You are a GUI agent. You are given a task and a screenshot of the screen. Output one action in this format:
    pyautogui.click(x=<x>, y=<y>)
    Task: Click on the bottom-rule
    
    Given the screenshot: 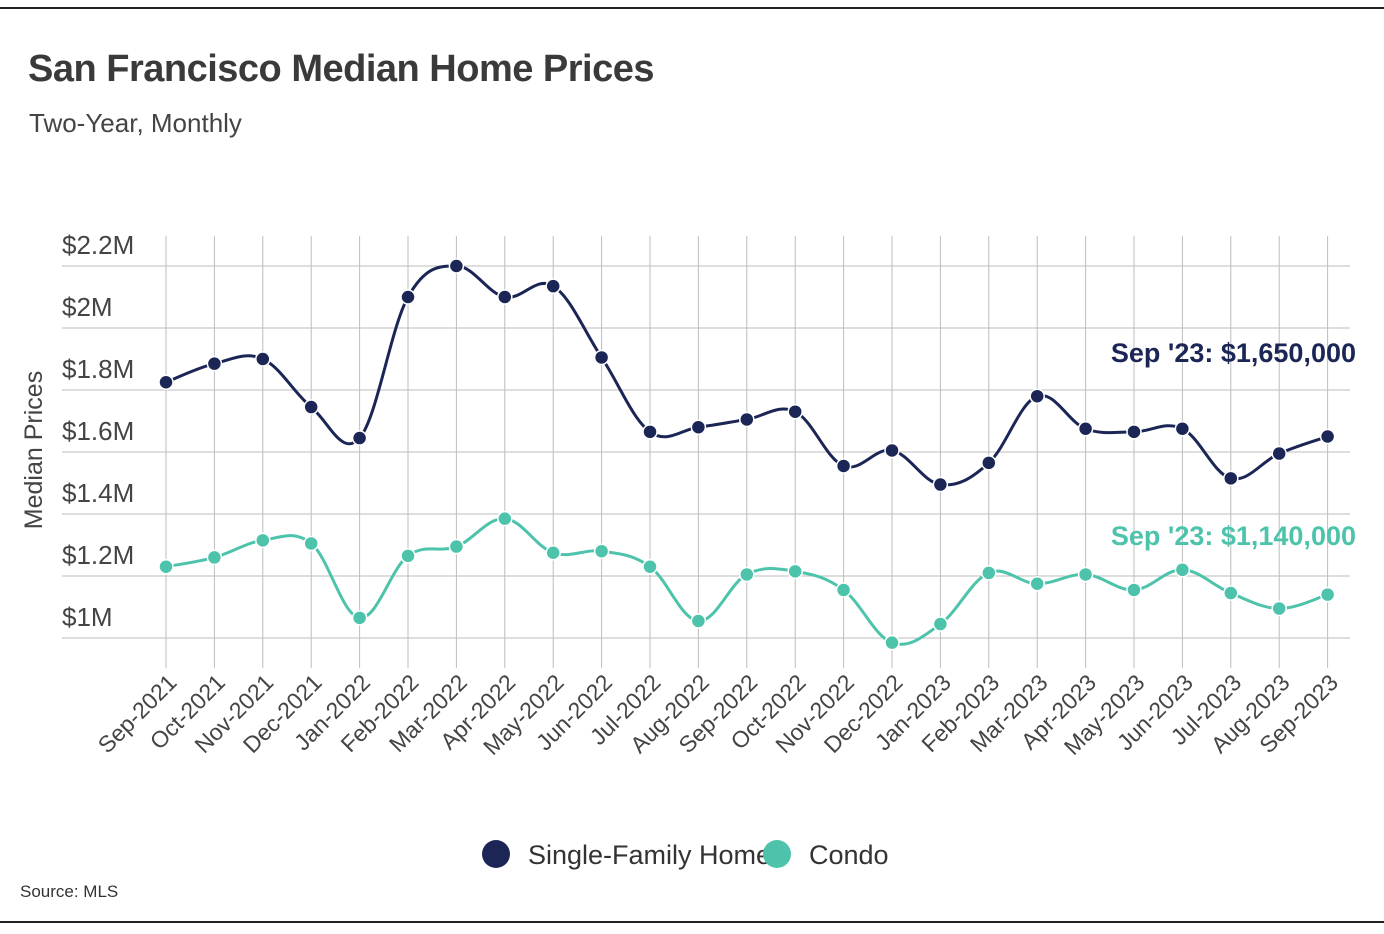 What is the action you would take?
    pyautogui.click(x=692, y=922)
    